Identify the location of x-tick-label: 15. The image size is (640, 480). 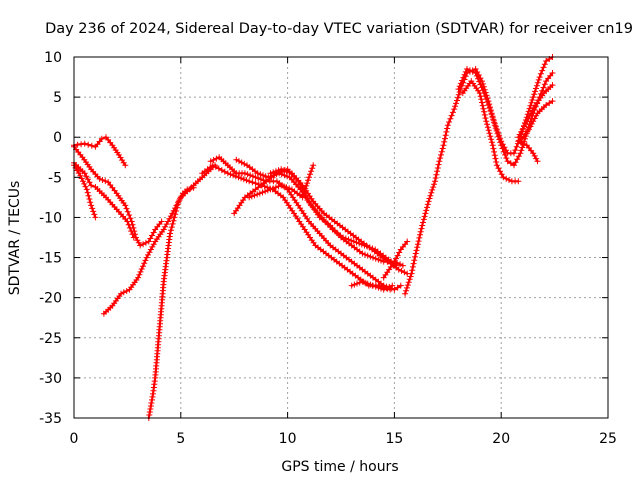
(394, 439).